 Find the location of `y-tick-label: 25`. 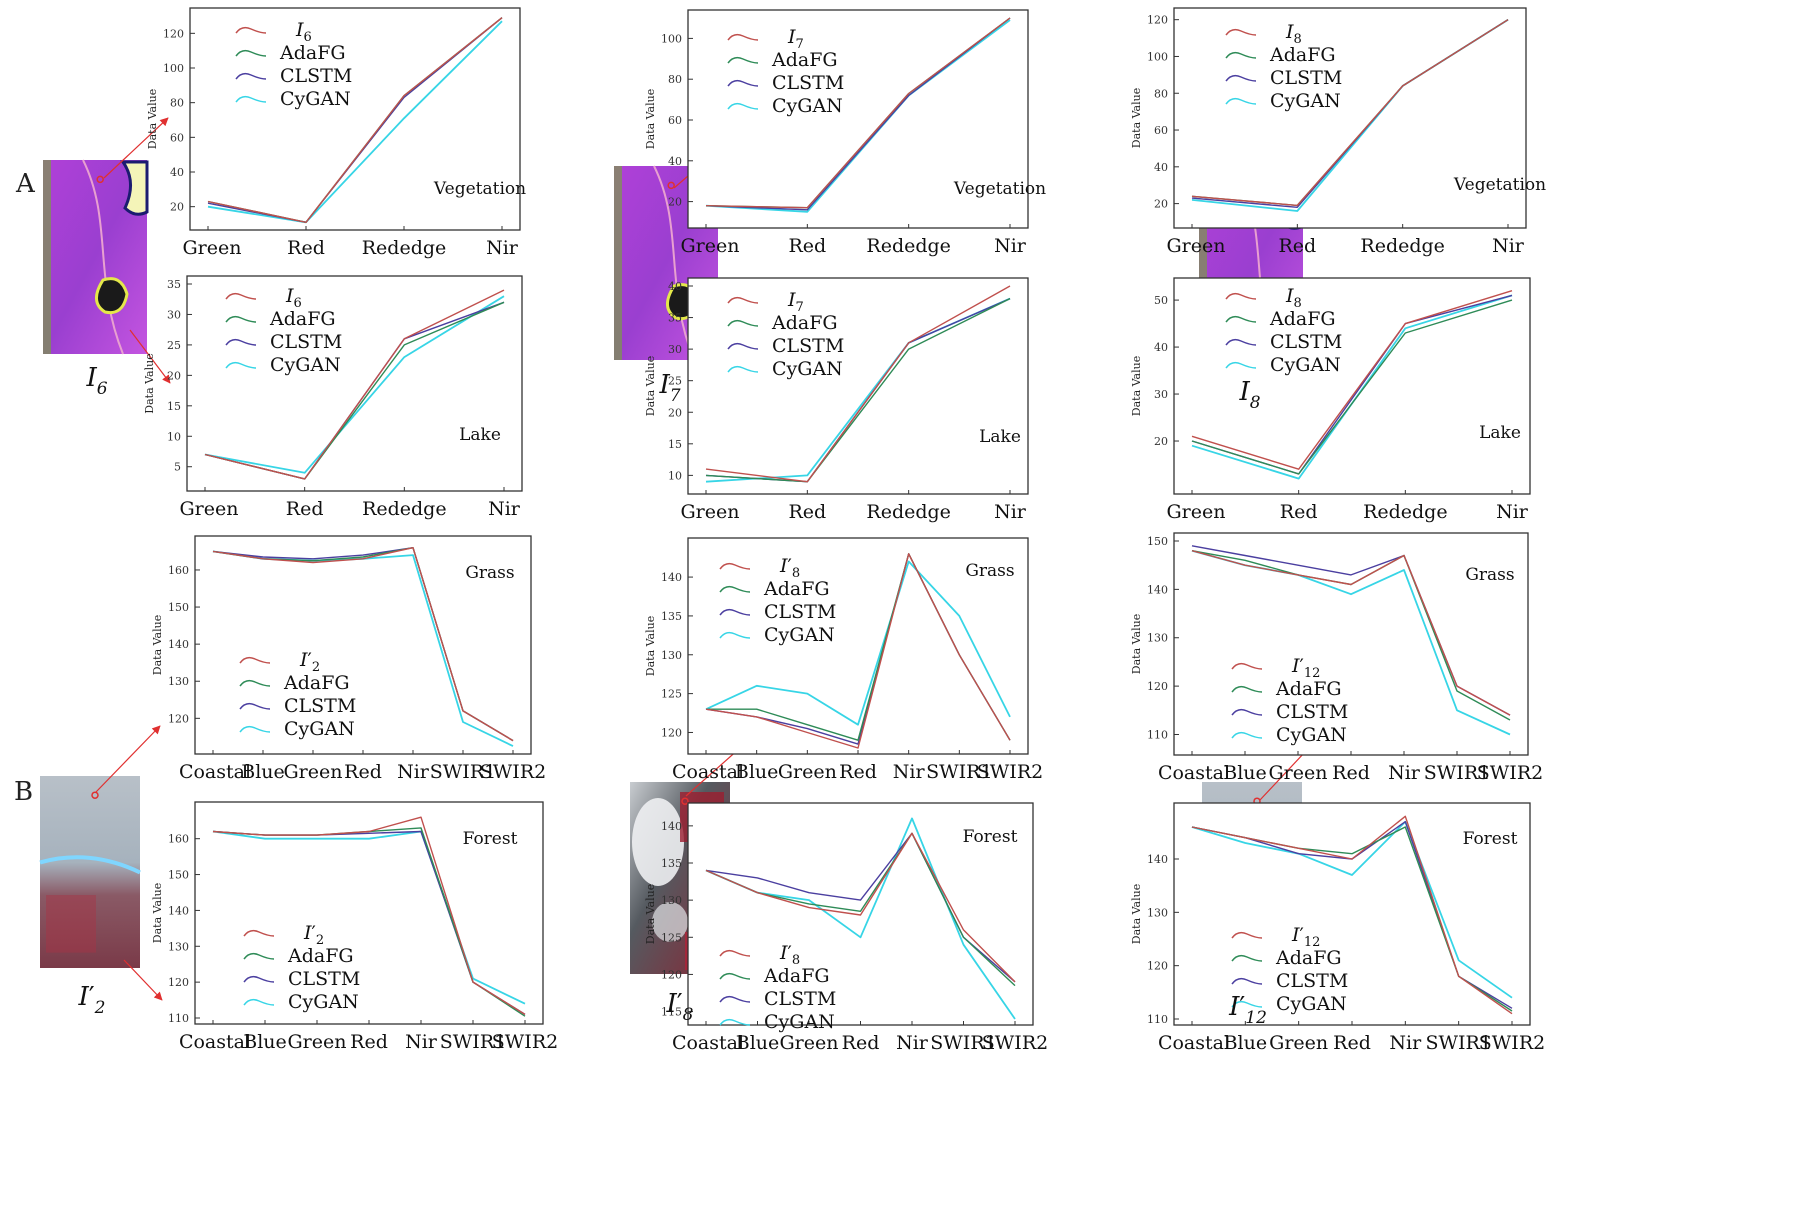

y-tick-label: 25 is located at coordinates (675, 381).